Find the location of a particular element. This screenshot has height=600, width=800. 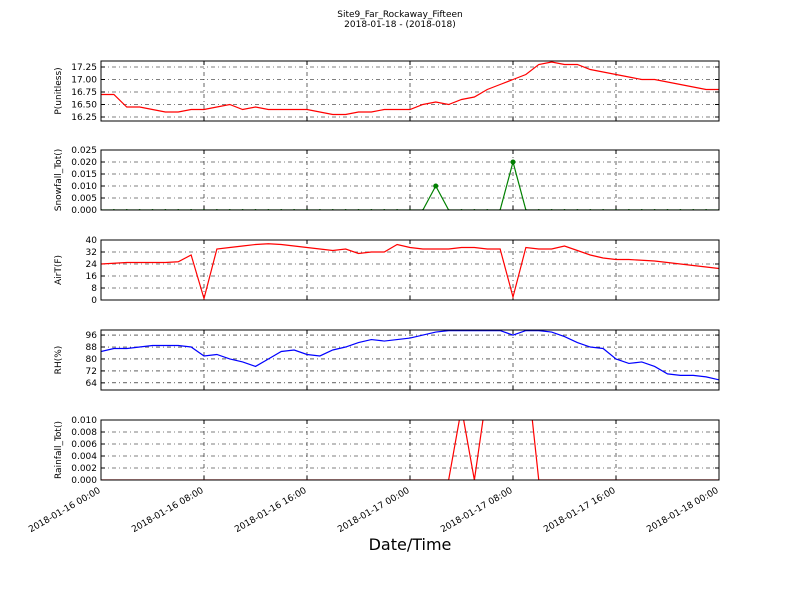

x-tick-label: 2018-01-18 00:00 is located at coordinates (682, 510).